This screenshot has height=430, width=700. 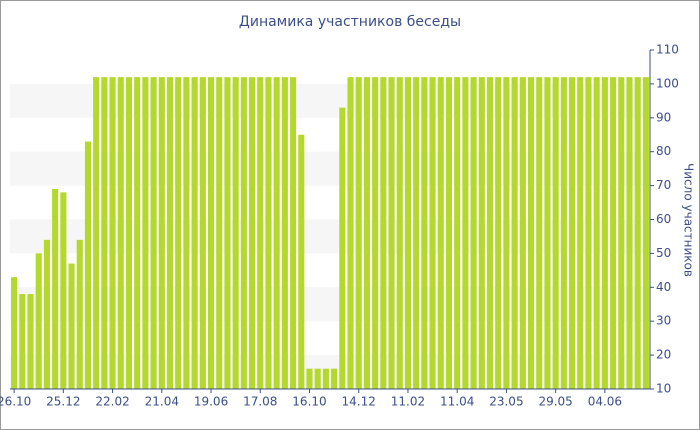 What do you see at coordinates (350, 22) in the screenshot?
I see `chart-title: Динамика участников беседы` at bounding box center [350, 22].